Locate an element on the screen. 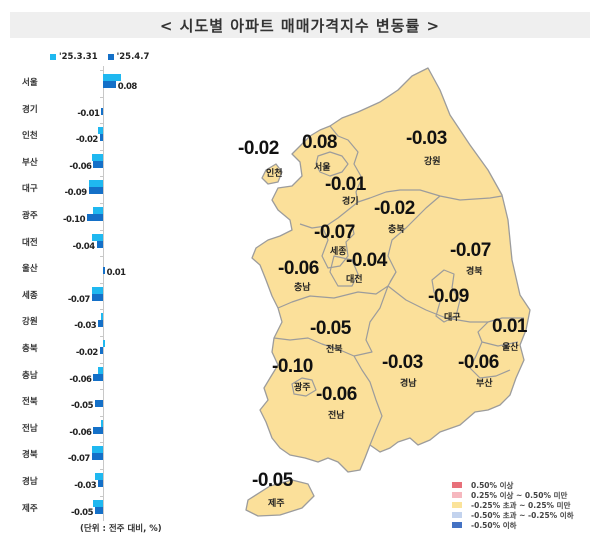 This screenshot has height=553, width=600. bar-row: 세종 -0.07 is located at coordinates (100, 298).